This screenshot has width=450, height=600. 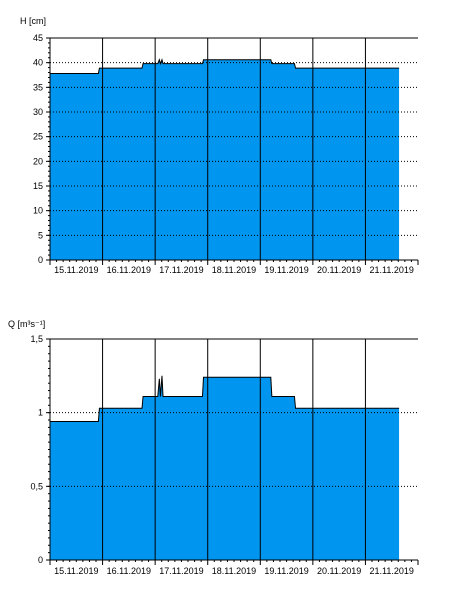 I want to click on y-tick-label: 1,5, so click(x=36, y=339).